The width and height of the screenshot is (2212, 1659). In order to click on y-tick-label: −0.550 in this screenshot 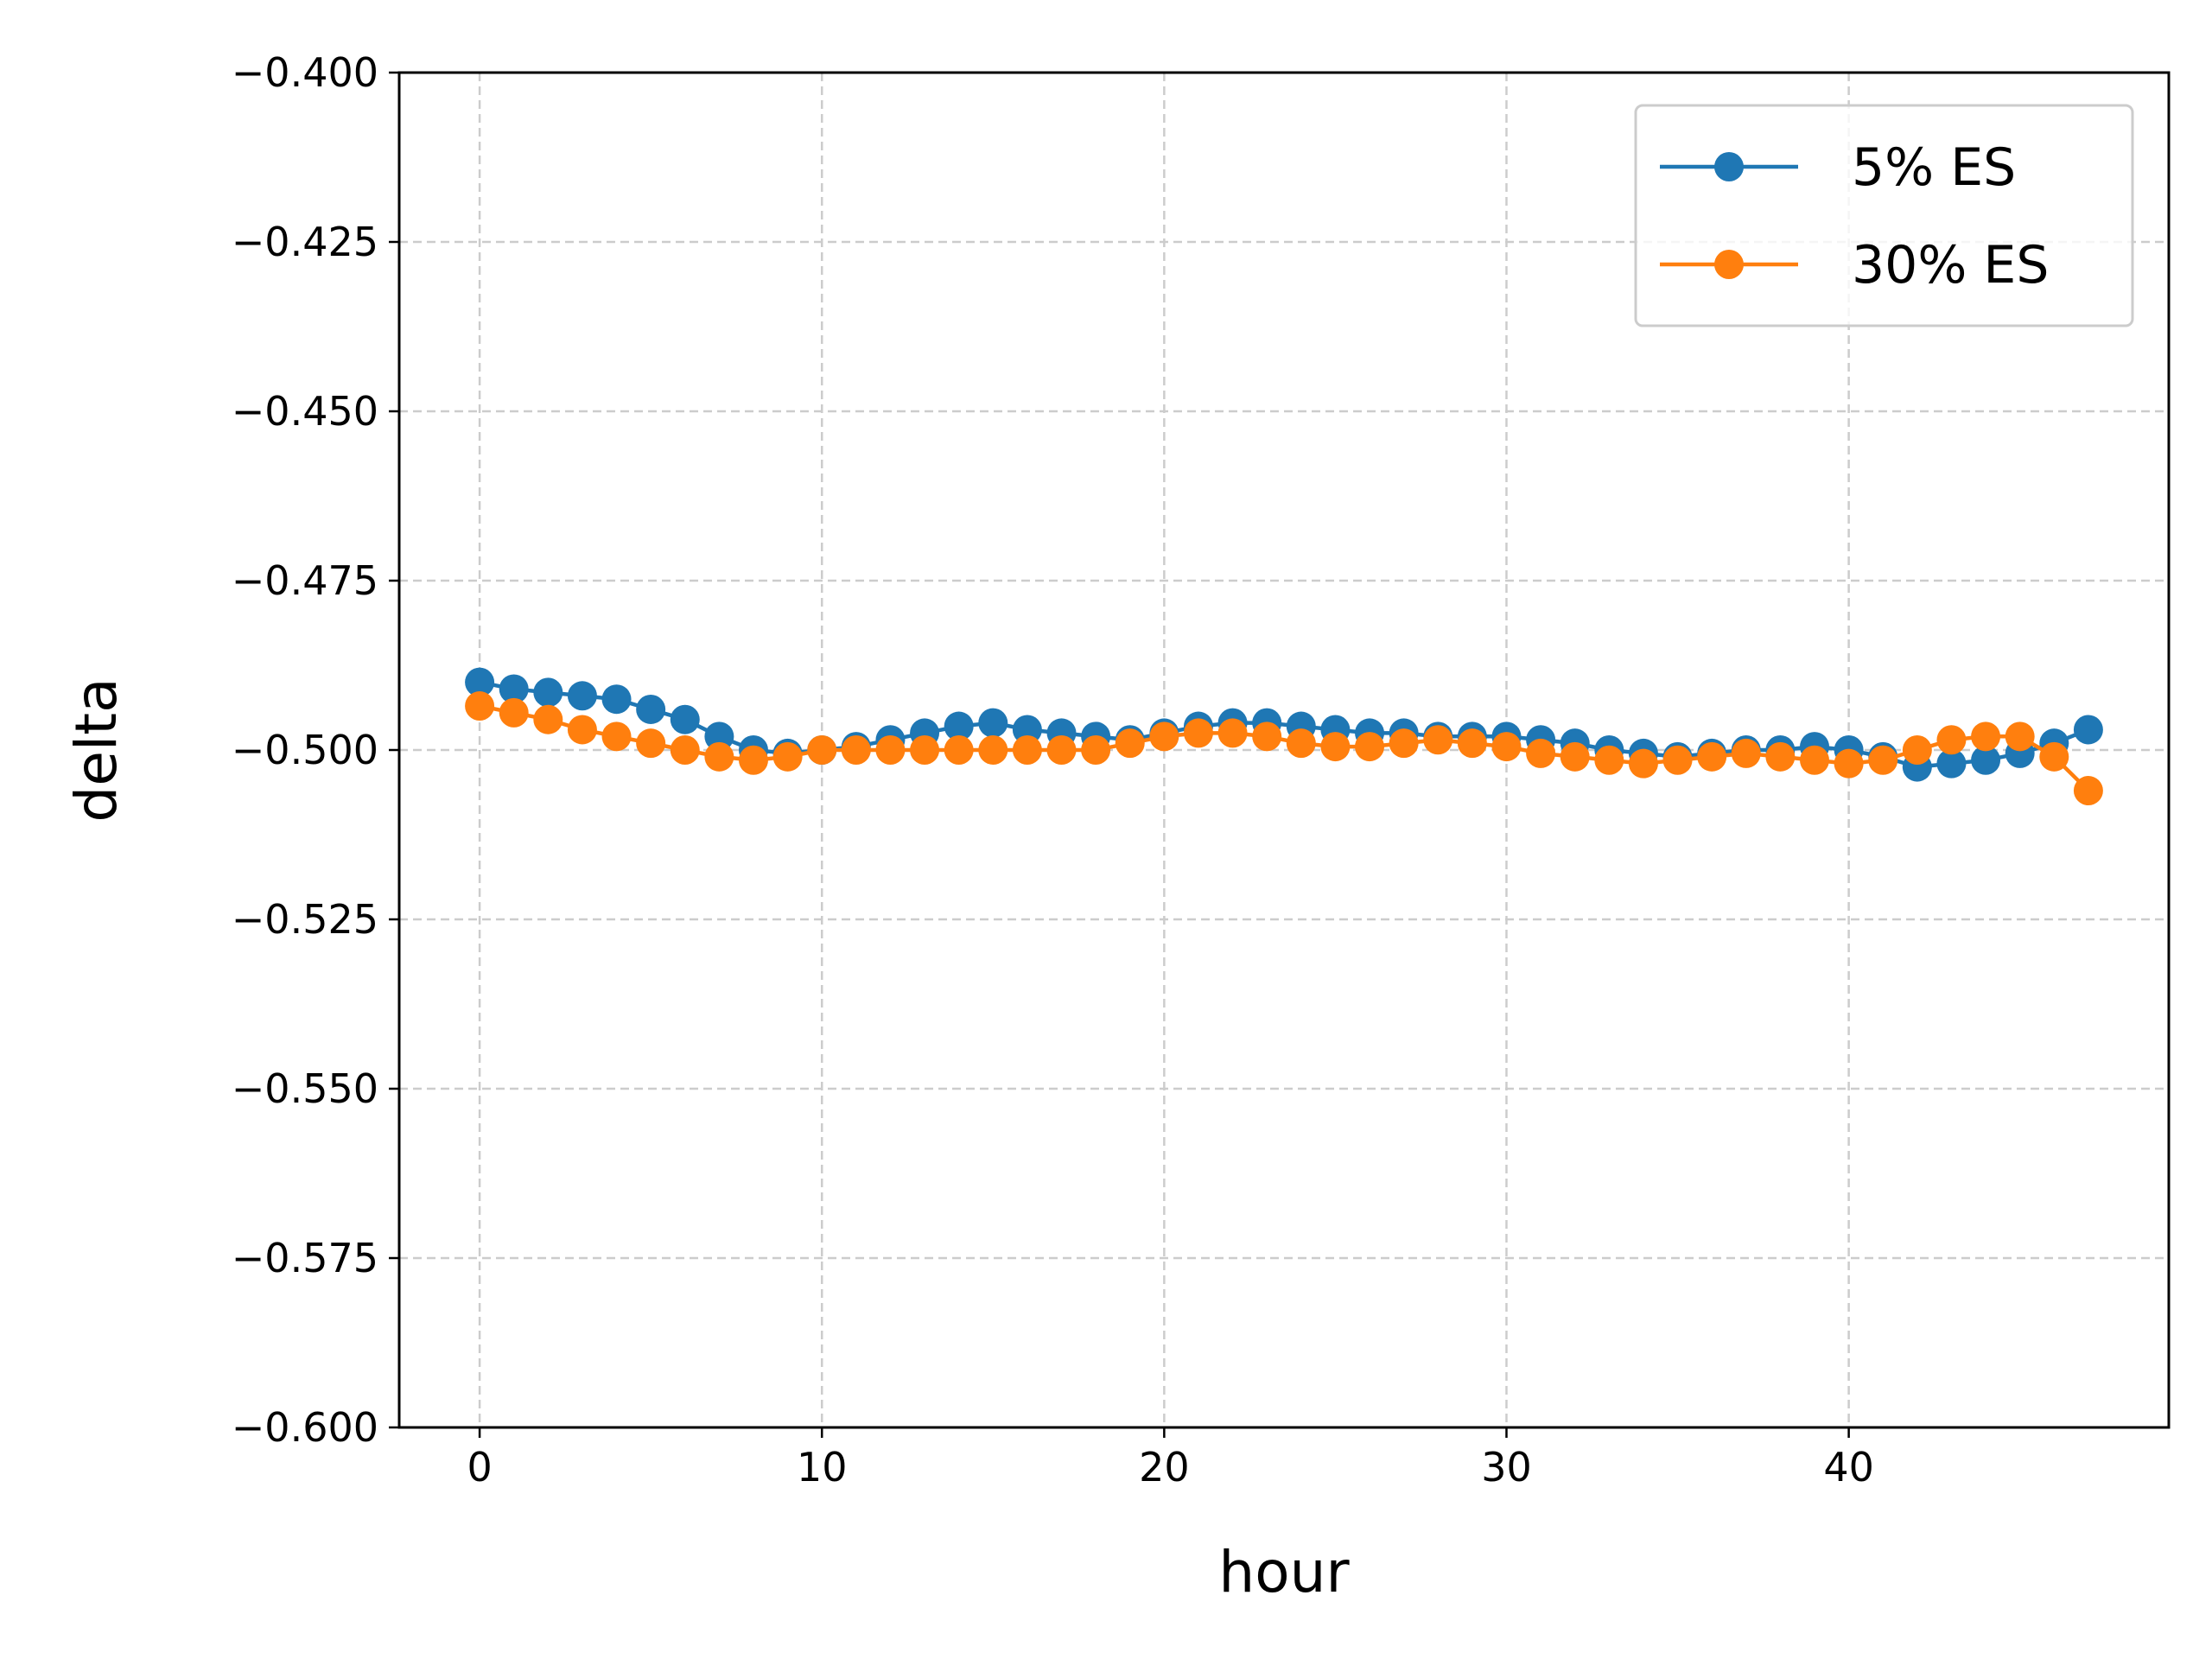, I will do `click(305, 1088)`.